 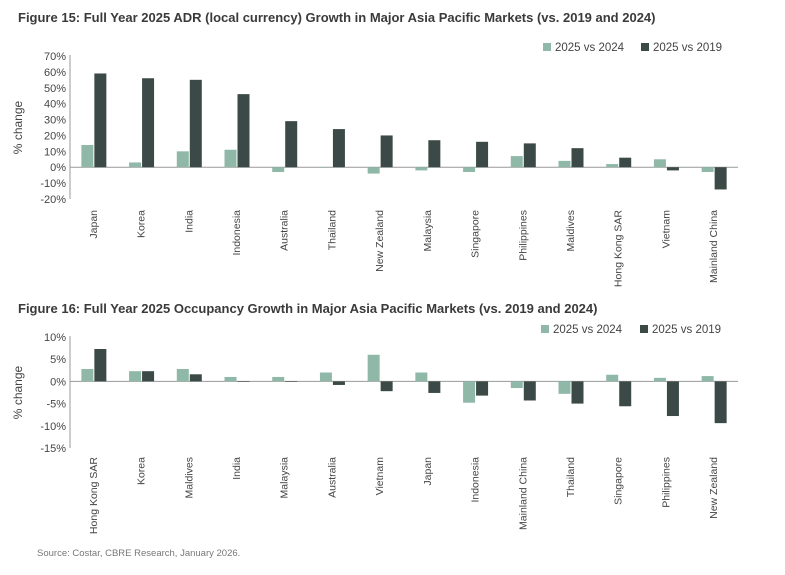 What do you see at coordinates (666, 229) in the screenshot?
I see `fig1-category-label: Vietnam` at bounding box center [666, 229].